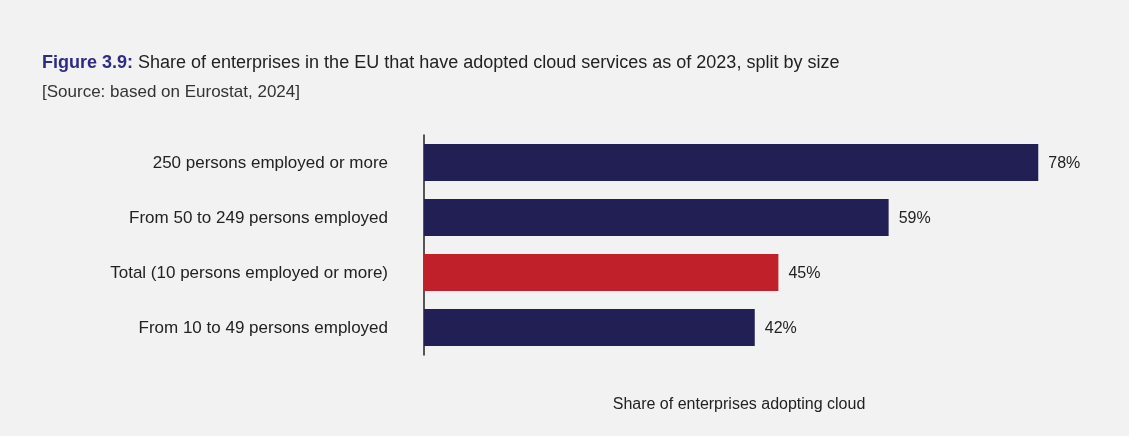 The width and height of the screenshot is (1129, 436). I want to click on data-label: 78%, so click(1064, 162).